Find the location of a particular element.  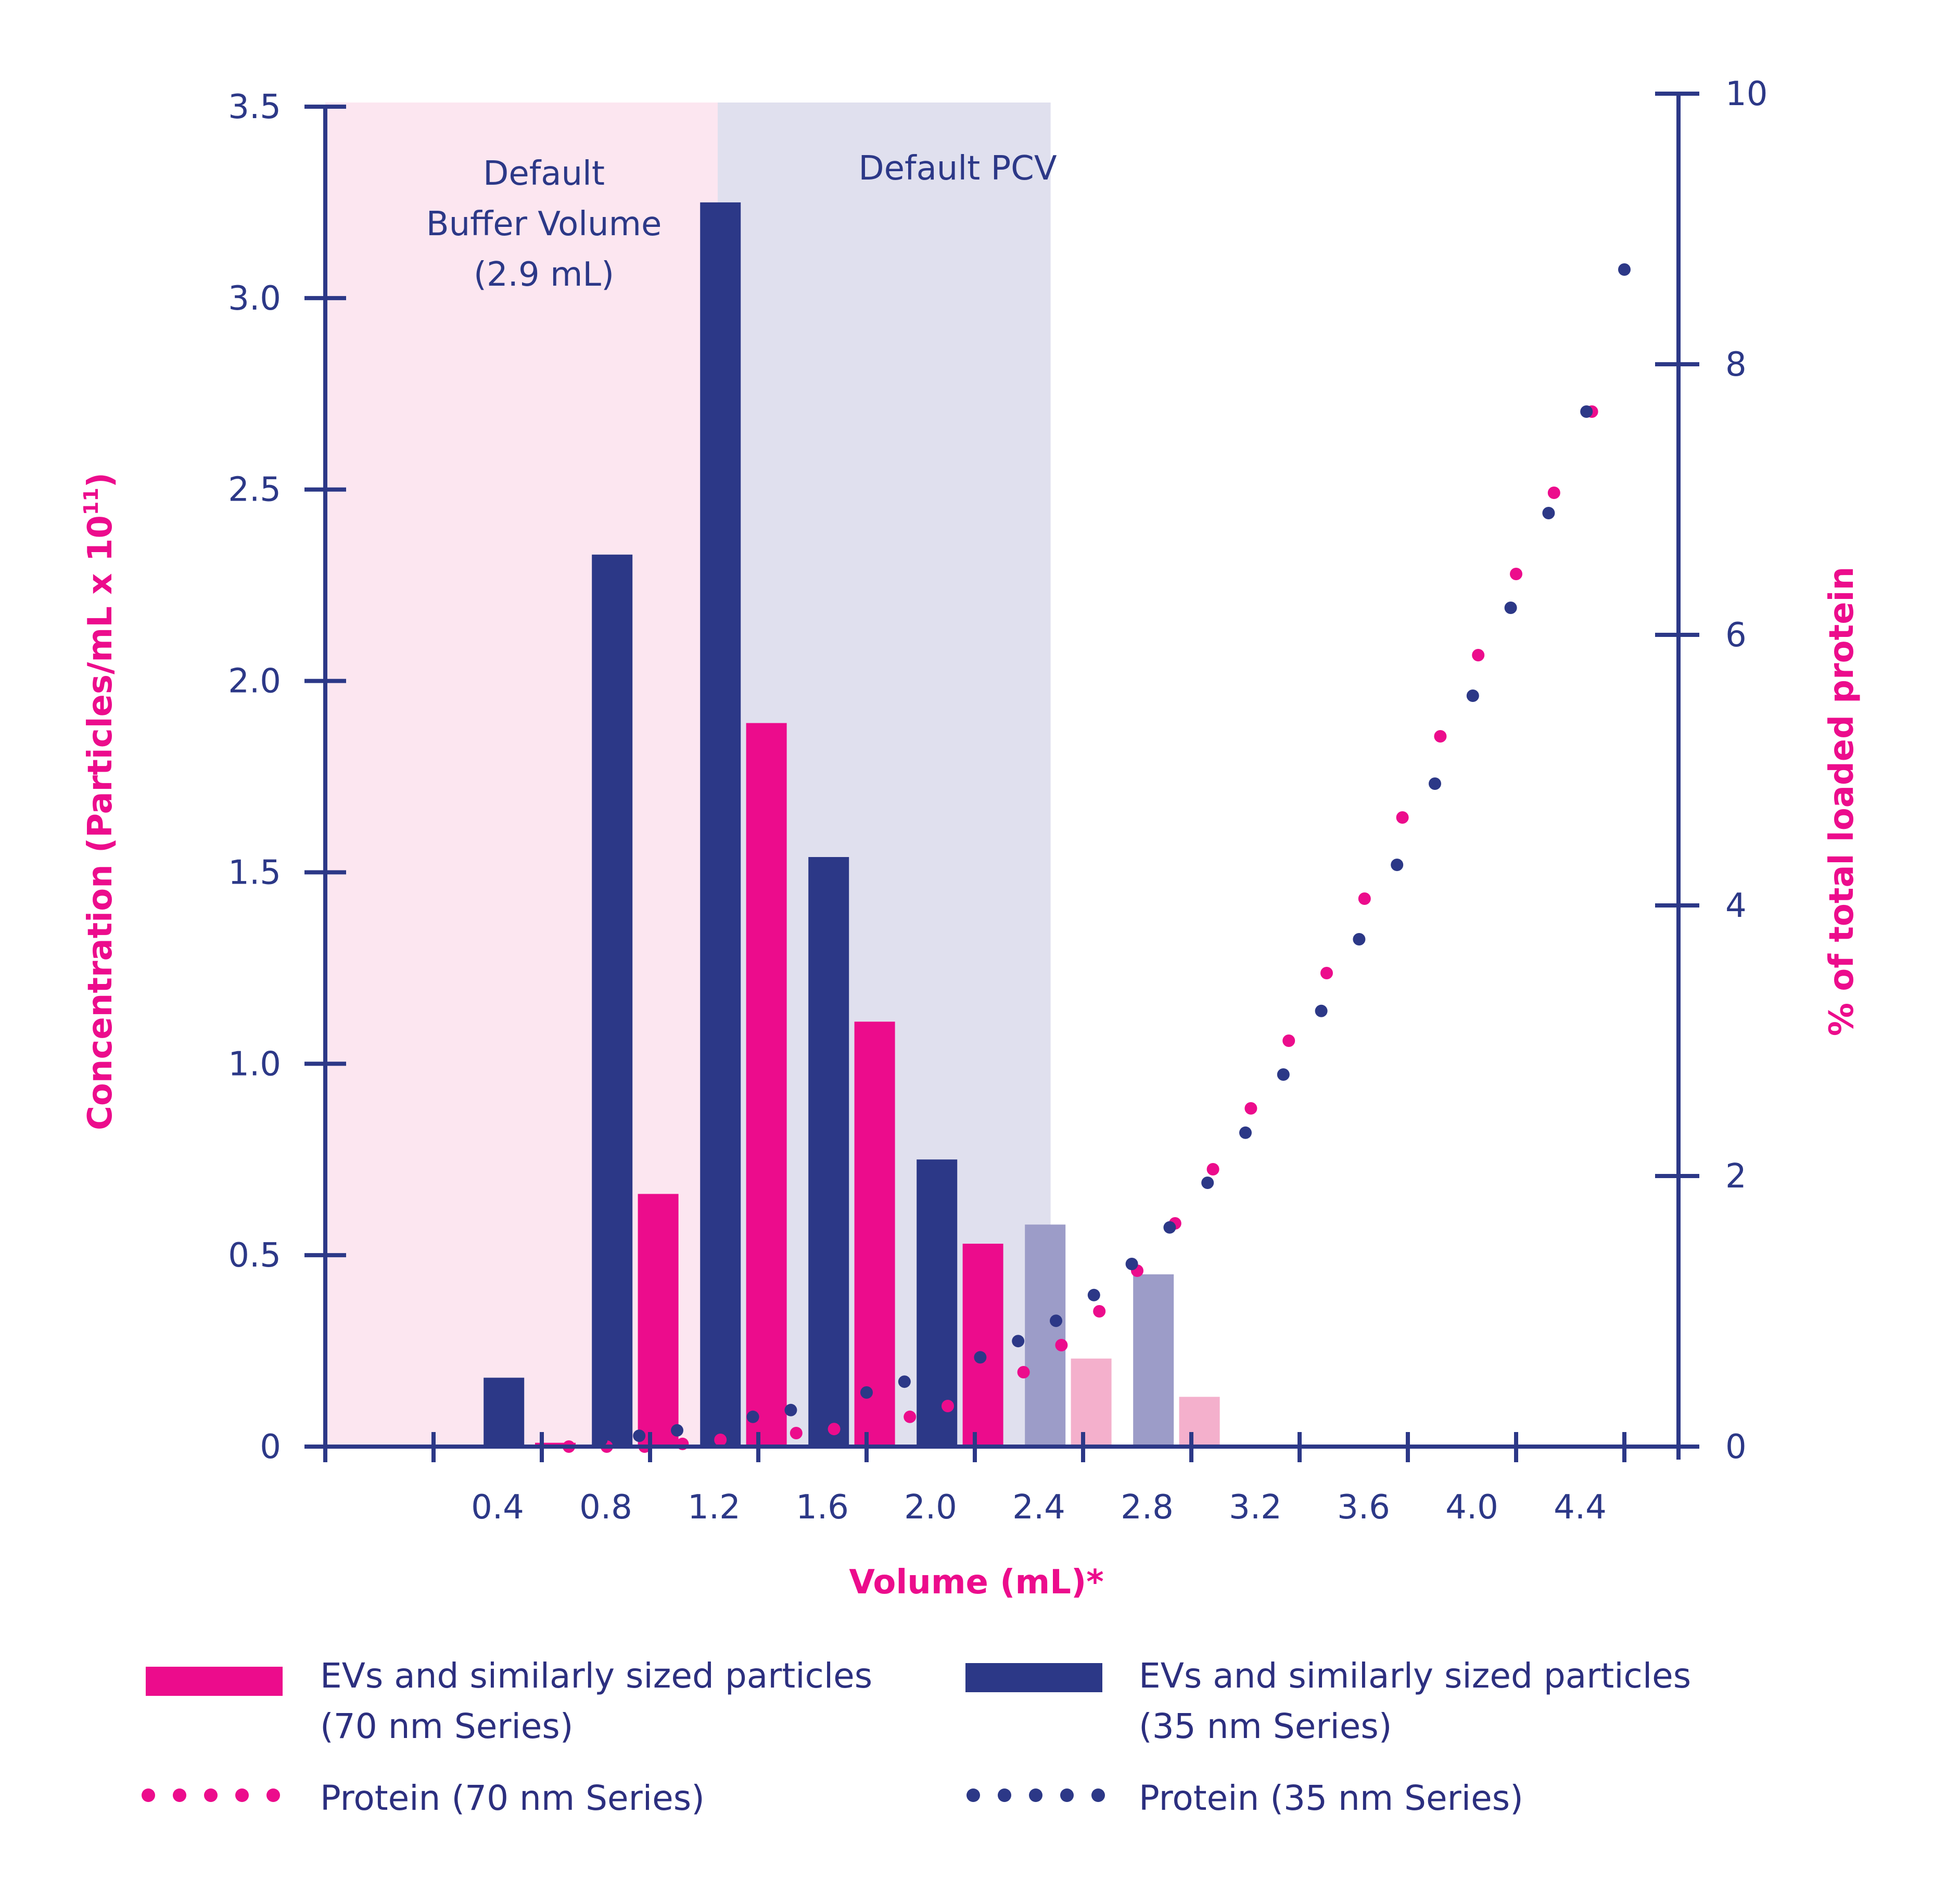

legend-label-70nm-bar-line2: (70 nm Series) is located at coordinates (447, 1726).